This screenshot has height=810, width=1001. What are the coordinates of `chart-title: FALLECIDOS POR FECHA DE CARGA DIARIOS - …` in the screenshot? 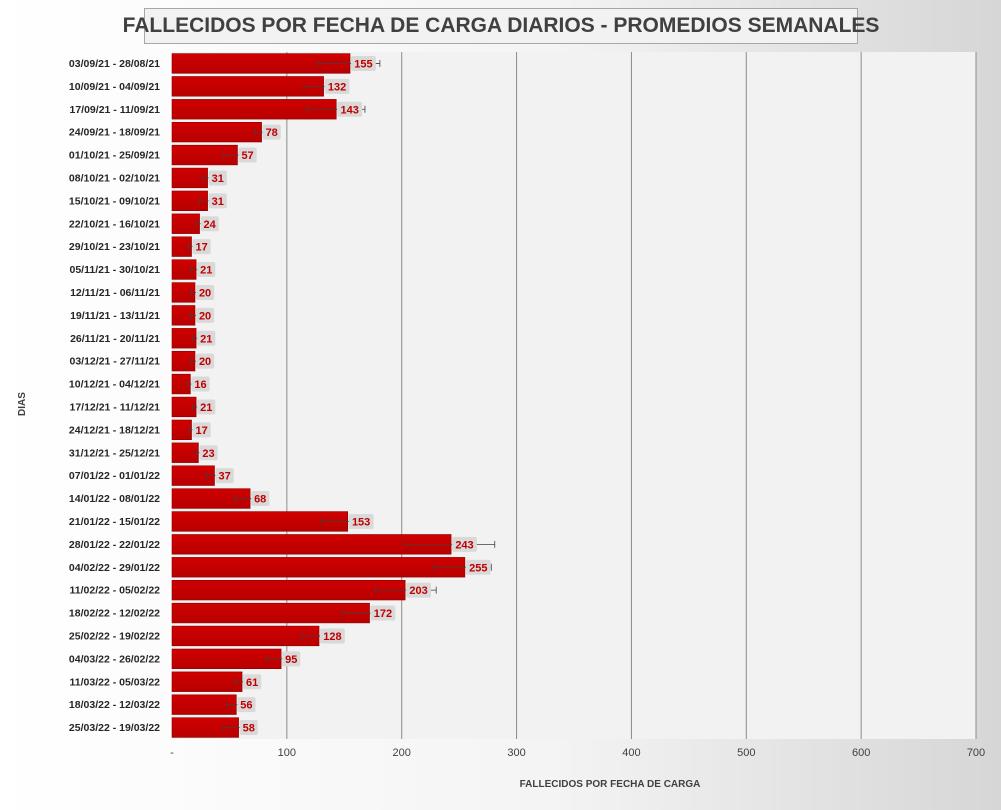 It's located at (501, 25).